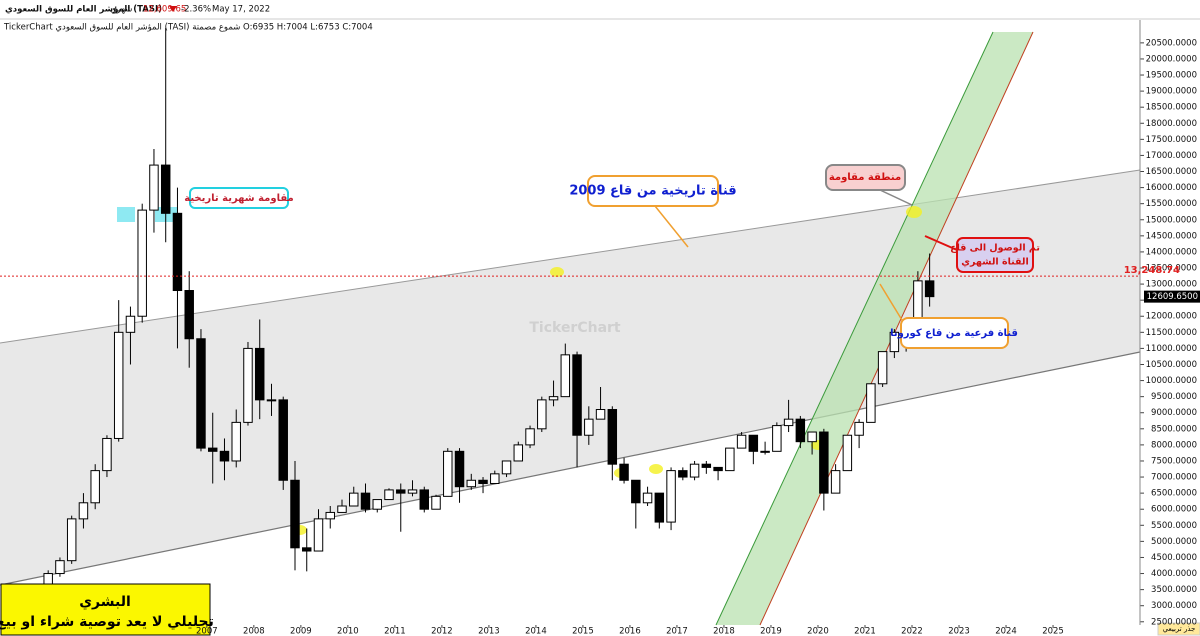 This screenshot has height=636, width=1200. Describe the element at coordinates (1174, 397) in the screenshot. I see `y-tick-label: 9500.0000` at that location.